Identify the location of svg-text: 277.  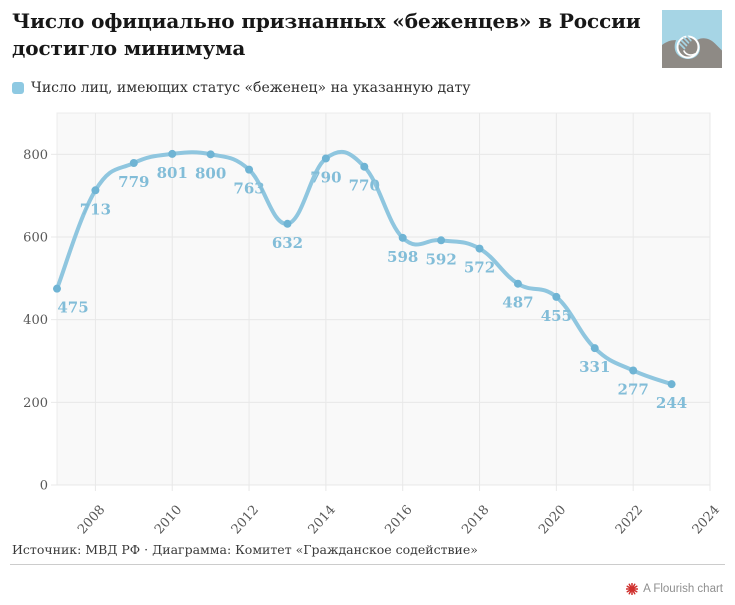
(633, 390).